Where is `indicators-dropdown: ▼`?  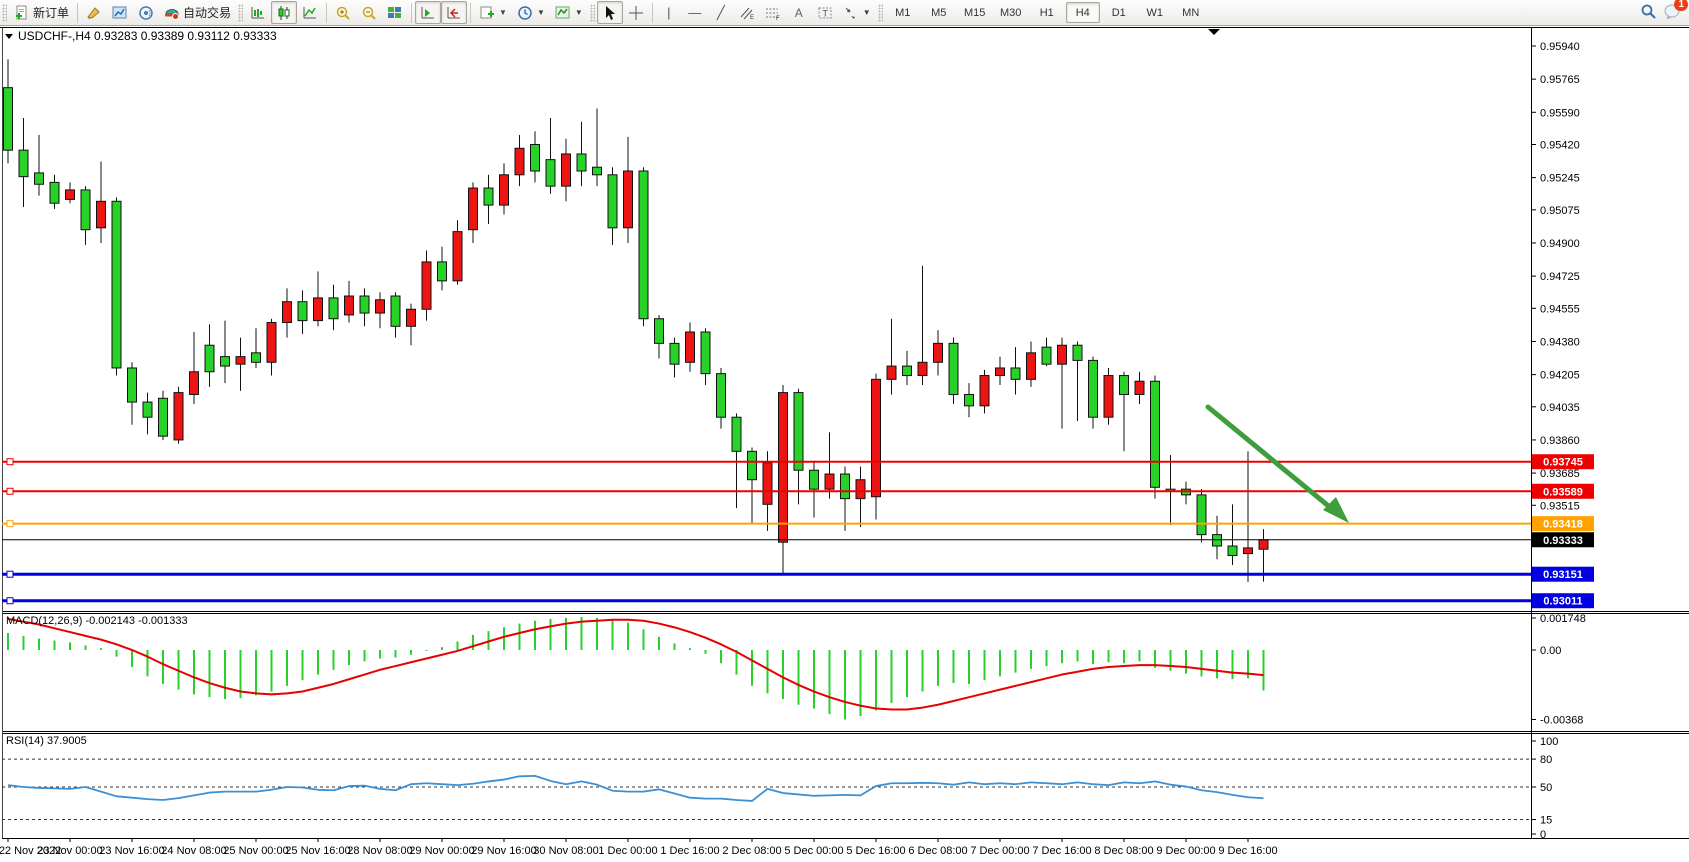 indicators-dropdown: ▼ is located at coordinates (569, 12).